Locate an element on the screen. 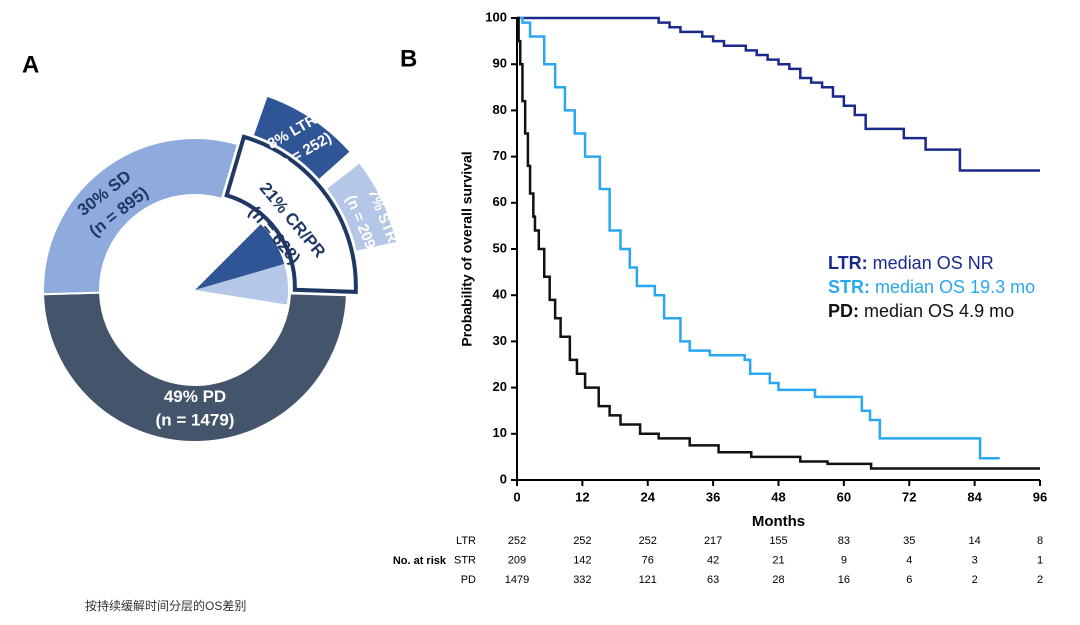 This screenshot has width=1080, height=625. risk-count: 217 is located at coordinates (713, 541).